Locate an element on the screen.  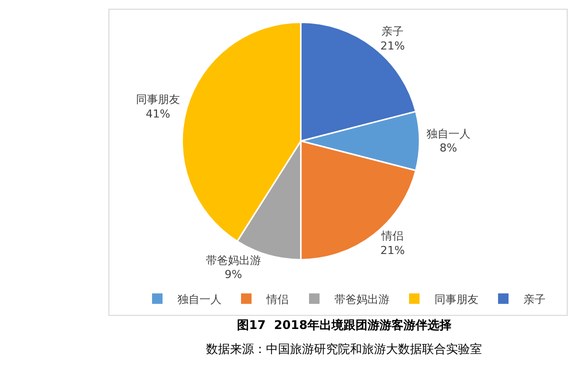
legend-label: 独自一人 is located at coordinates (199, 299).